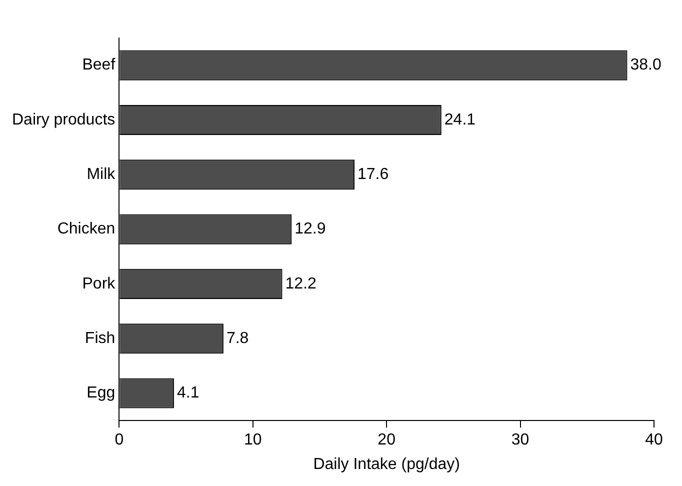 This screenshot has width=682, height=486. What do you see at coordinates (99, 283) in the screenshot?
I see `y-tick-label: Pork` at bounding box center [99, 283].